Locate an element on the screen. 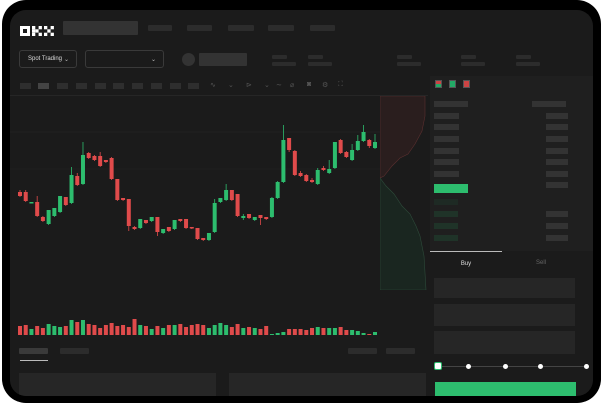  pair-dropdown: ⌄ is located at coordinates (124, 59).